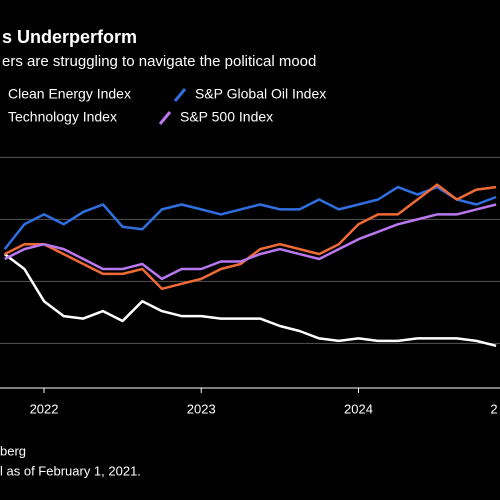 The image size is (500, 500). What do you see at coordinates (358, 408) in the screenshot?
I see `x-tick-label: 2024` at bounding box center [358, 408].